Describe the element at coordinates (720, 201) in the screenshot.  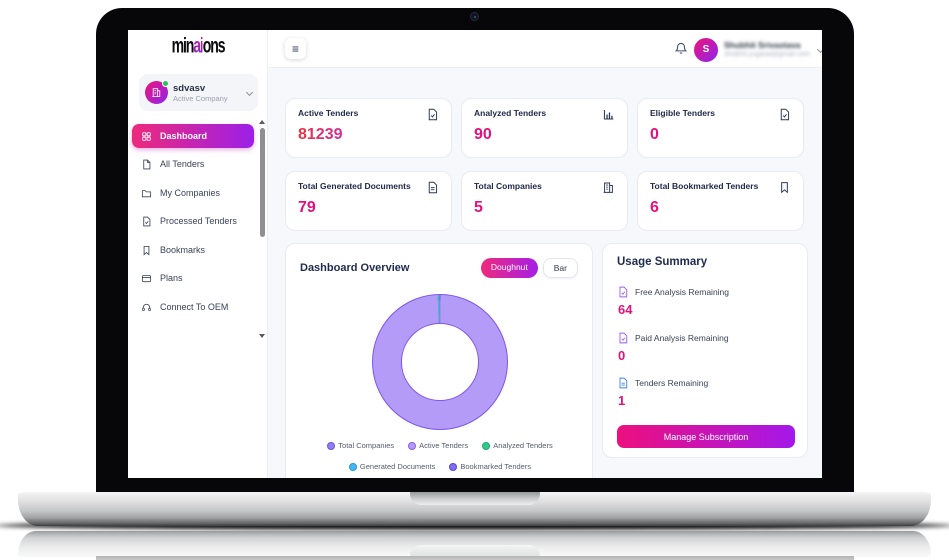
I see `stat-card-bookmarked-tenders: Total Bookmarked Tenders 6` at that location.